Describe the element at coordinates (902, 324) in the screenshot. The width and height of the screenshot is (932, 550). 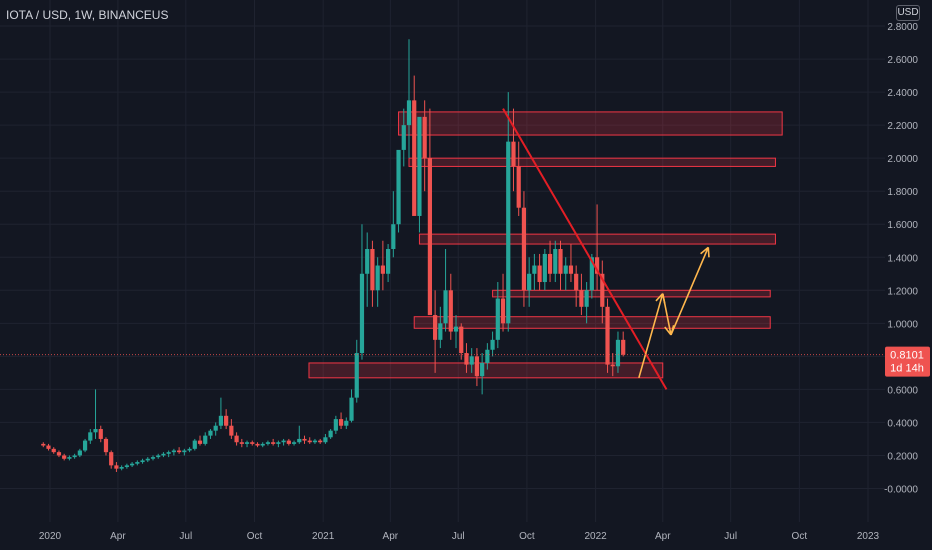
I see `y-tick-label: 1.0000` at that location.